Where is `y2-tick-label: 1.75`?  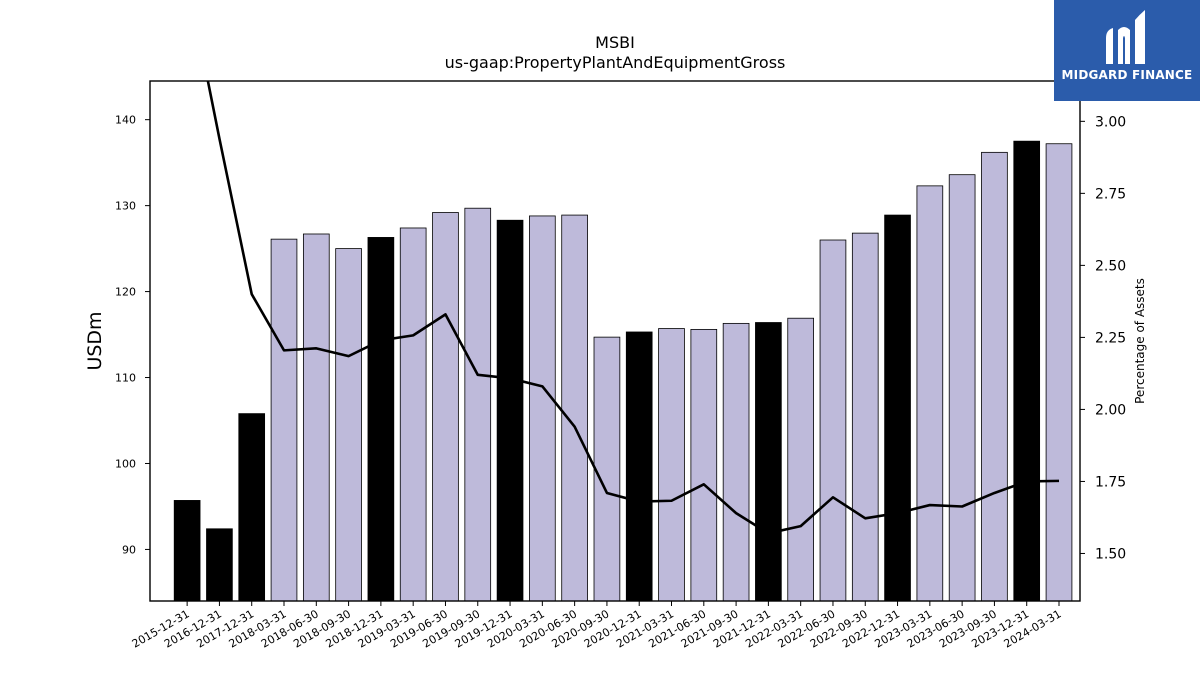 y2-tick-label: 1.75 is located at coordinates (1110, 482).